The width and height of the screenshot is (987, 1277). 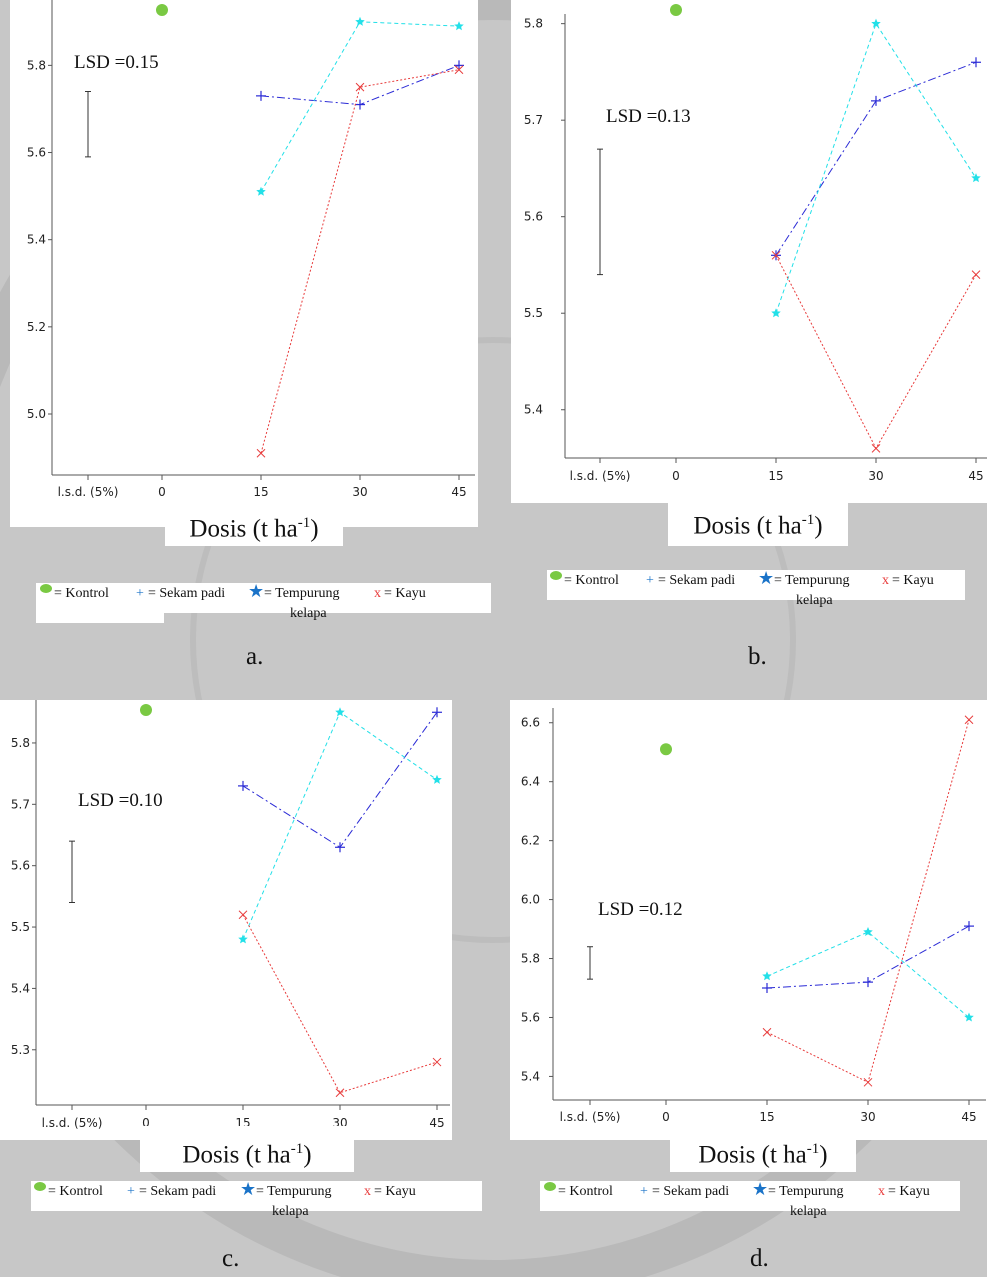 I want to click on kontrol-point, so click(x=162, y=10).